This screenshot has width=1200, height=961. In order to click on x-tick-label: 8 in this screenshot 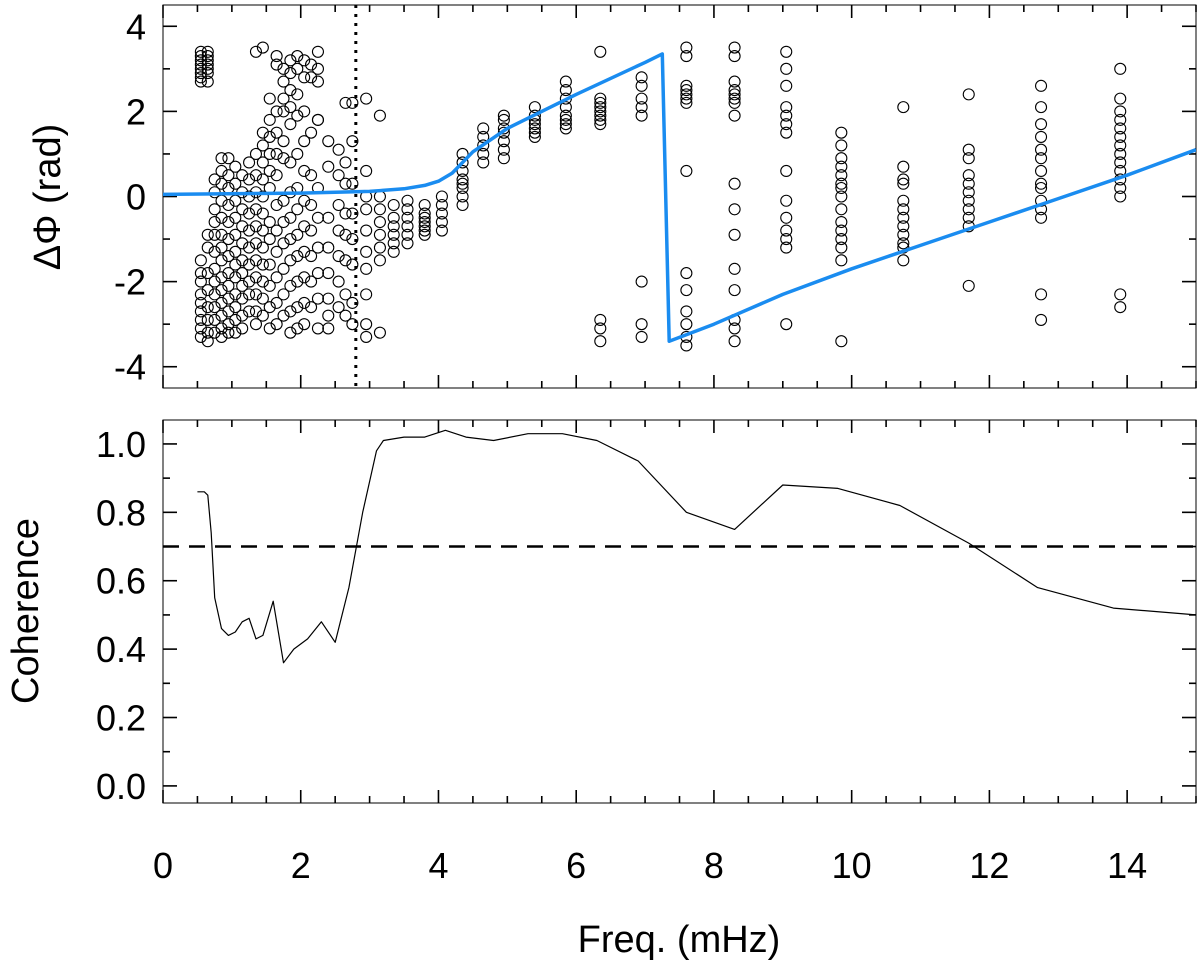, I will do `click(714, 865)`.